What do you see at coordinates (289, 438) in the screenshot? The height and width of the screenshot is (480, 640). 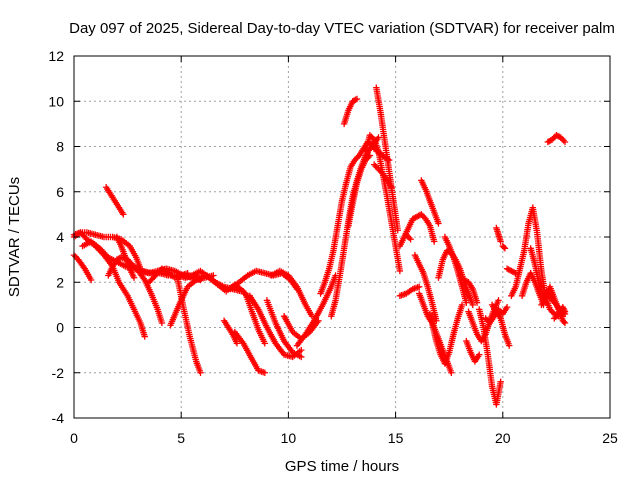 I see `x-tick-label: 10` at bounding box center [289, 438].